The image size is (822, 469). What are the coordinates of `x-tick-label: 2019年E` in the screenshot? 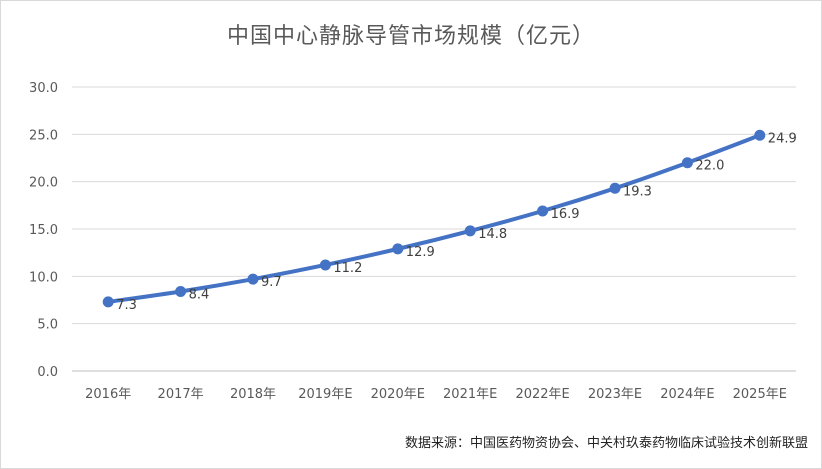 It's located at (325, 394).